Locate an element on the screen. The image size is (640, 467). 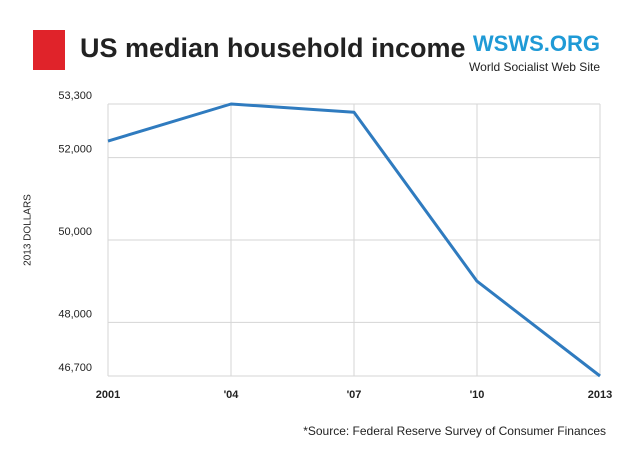
x-tick-label: '04 is located at coordinates (232, 395).